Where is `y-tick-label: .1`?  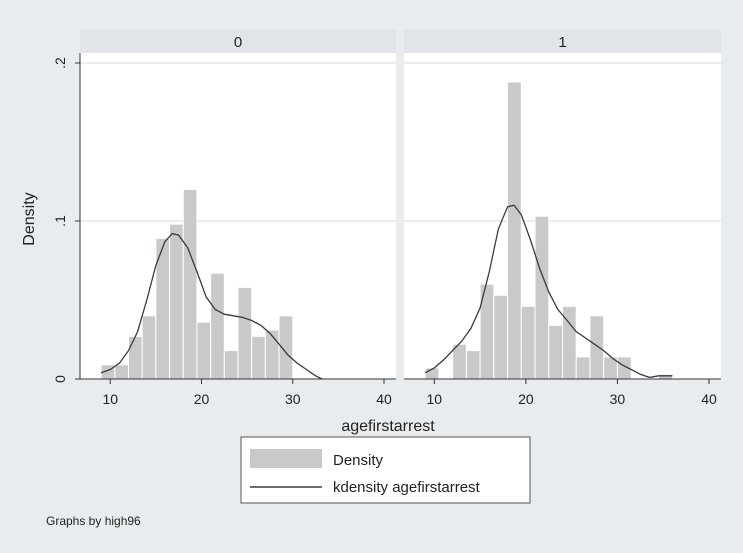 y-tick-label: .1 is located at coordinates (60, 221).